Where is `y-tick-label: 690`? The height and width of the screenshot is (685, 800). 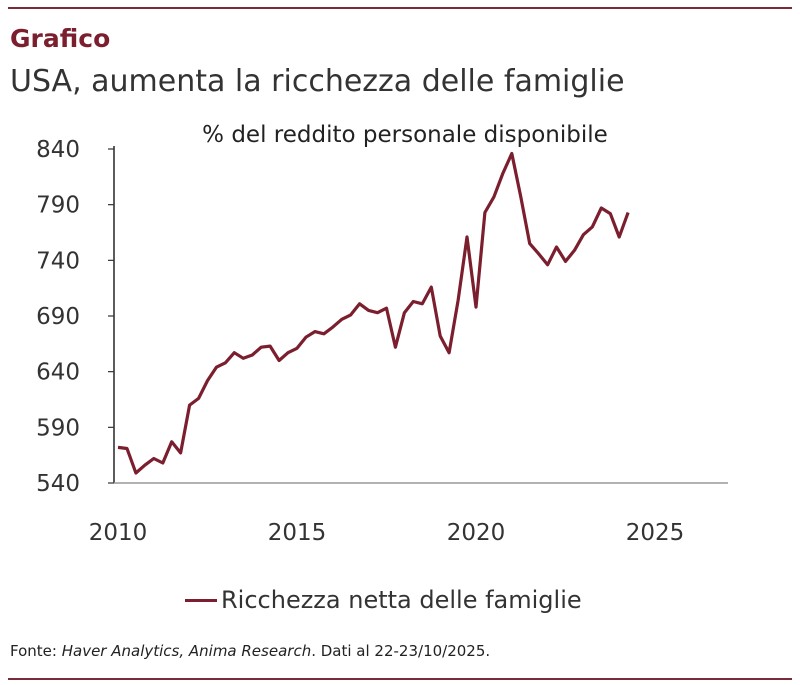
y-tick-label: 690 is located at coordinates (58, 317).